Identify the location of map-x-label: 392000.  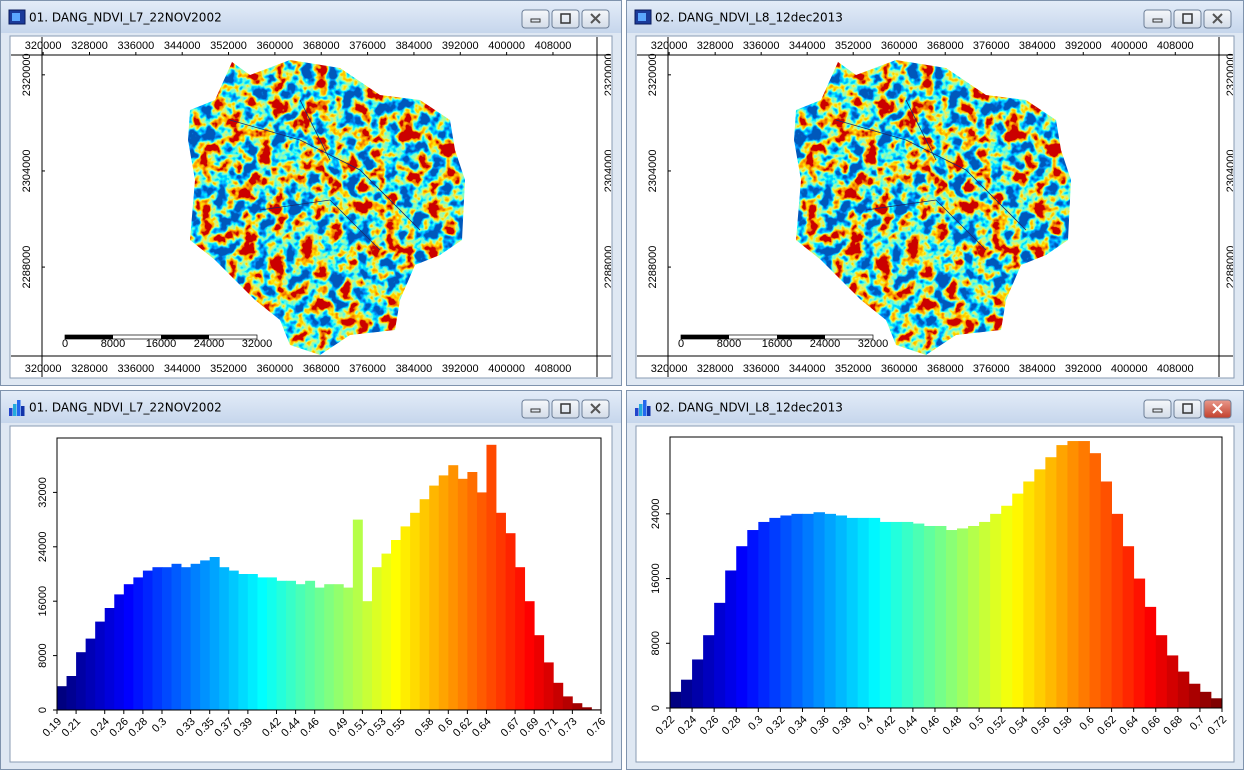
(1083, 46).